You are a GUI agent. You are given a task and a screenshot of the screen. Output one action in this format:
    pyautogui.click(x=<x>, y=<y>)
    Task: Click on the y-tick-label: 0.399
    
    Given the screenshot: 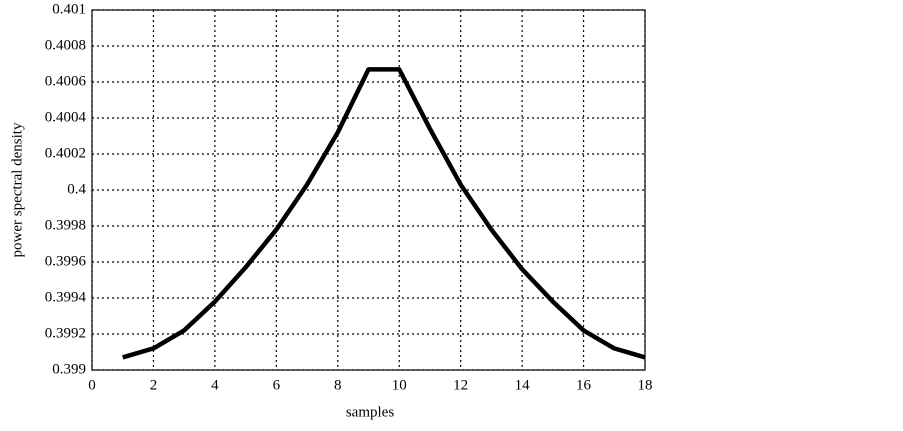 What is the action you would take?
    pyautogui.click(x=69, y=369)
    